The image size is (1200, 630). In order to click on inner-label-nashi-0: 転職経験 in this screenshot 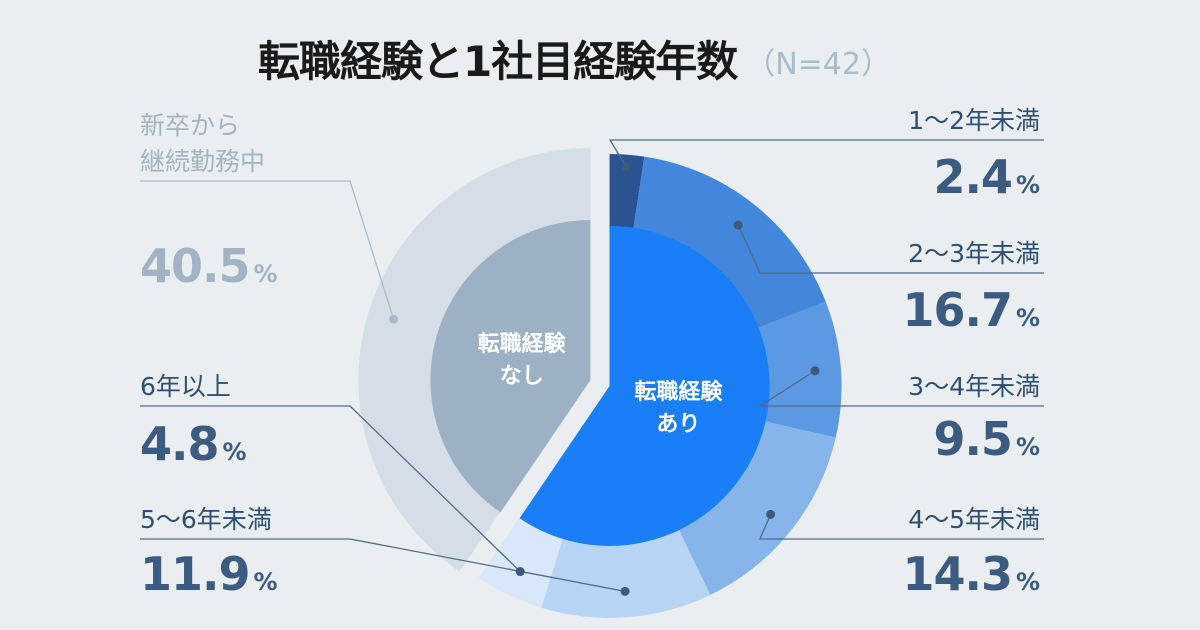, I will do `click(522, 344)`.